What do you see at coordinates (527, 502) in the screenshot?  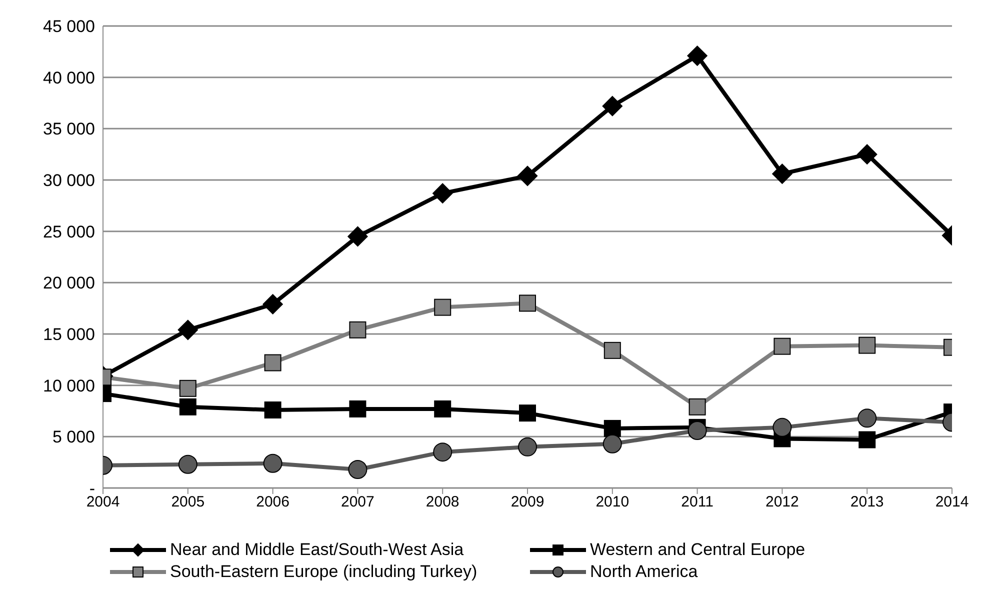 I see `x-tick-label: 2009` at bounding box center [527, 502].